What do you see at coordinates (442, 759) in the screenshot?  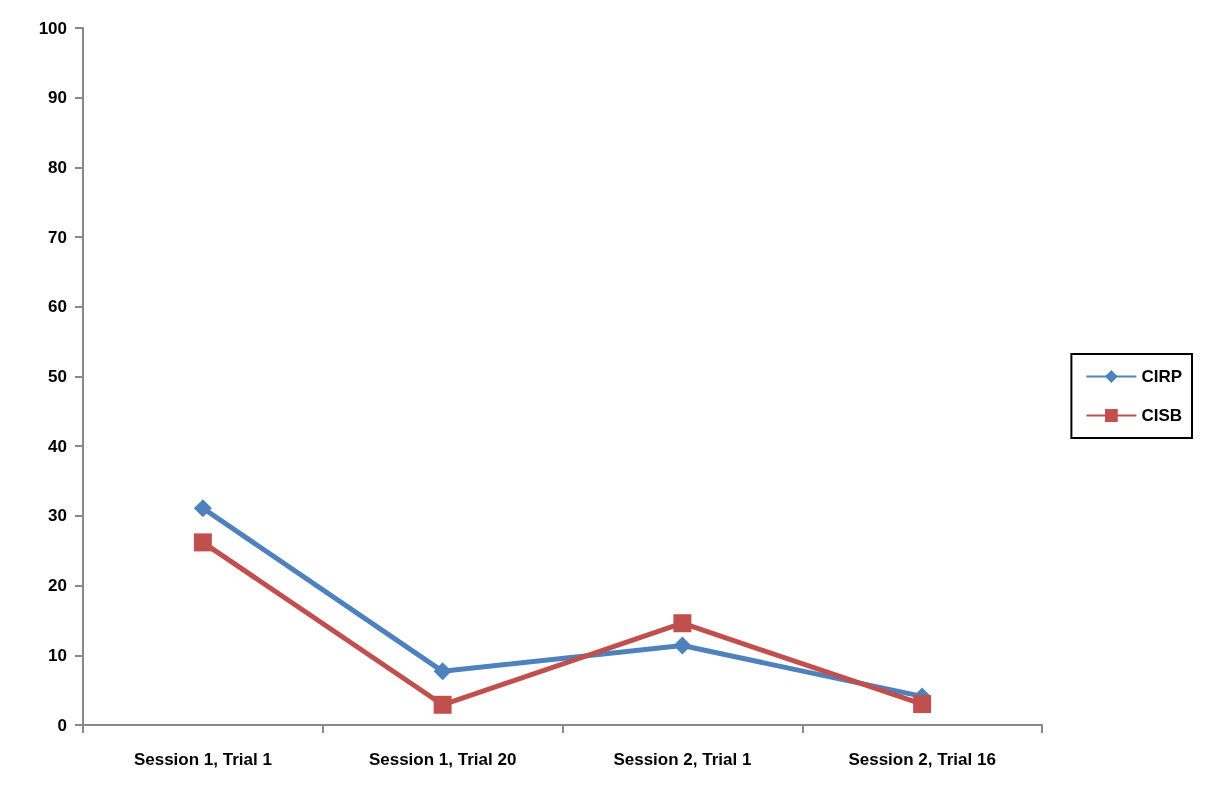 I see `x-tick-label: Session 1, Trial 20` at bounding box center [442, 759].